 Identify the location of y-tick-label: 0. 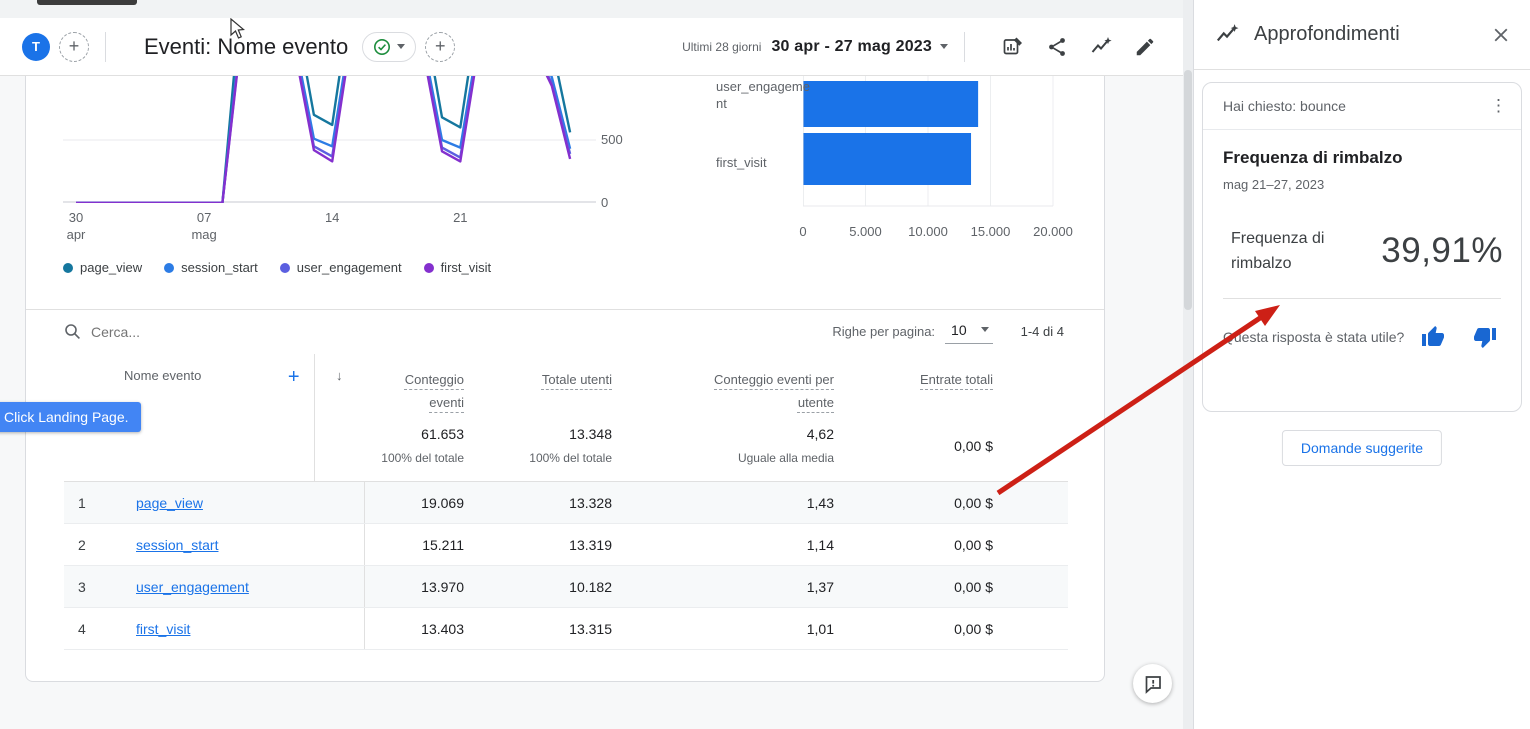
(605, 202).